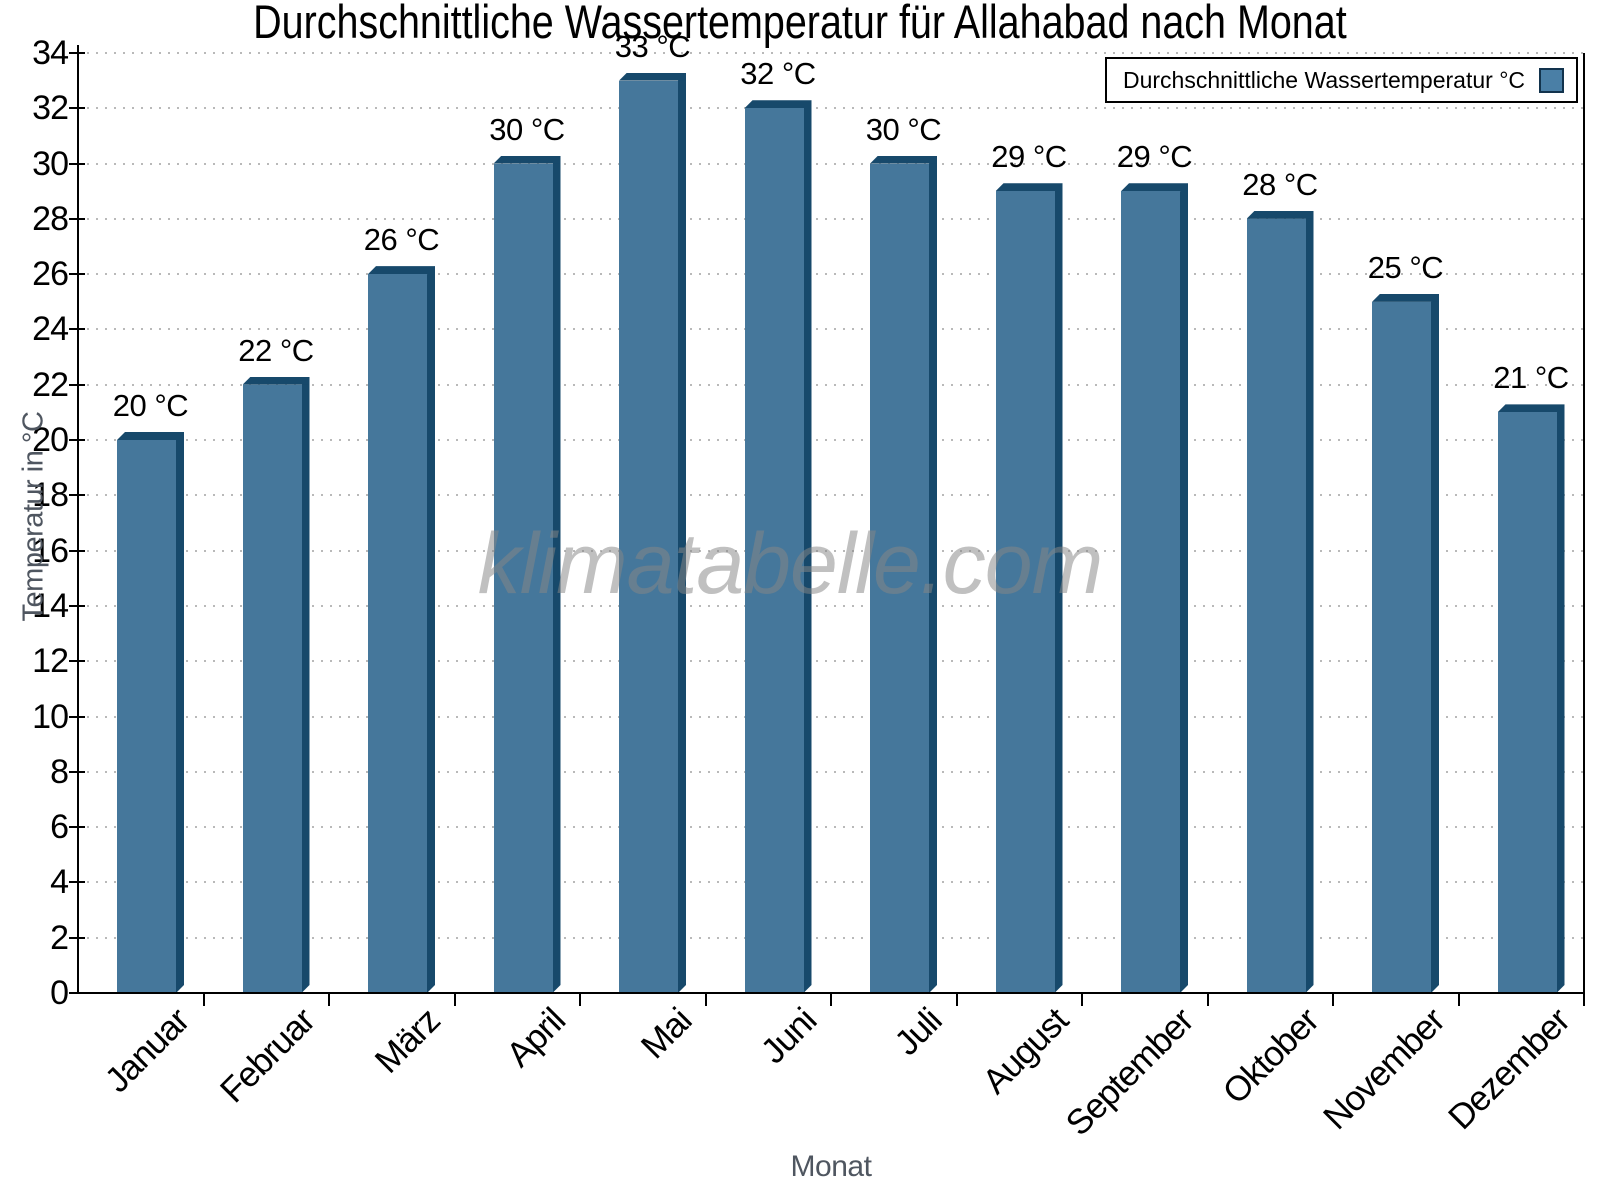 This screenshot has width=1600, height=1200. What do you see at coordinates (918, 1032) in the screenshot?
I see `x-category-label: Juli` at bounding box center [918, 1032].